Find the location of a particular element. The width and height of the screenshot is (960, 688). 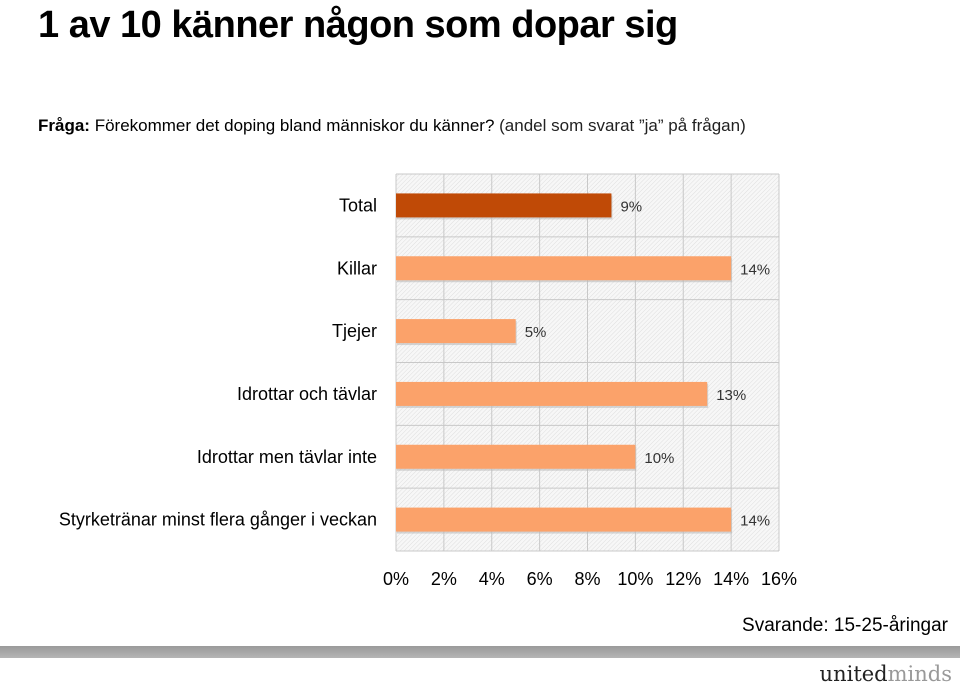

x-tick-label-8: 16% is located at coordinates (779, 579).